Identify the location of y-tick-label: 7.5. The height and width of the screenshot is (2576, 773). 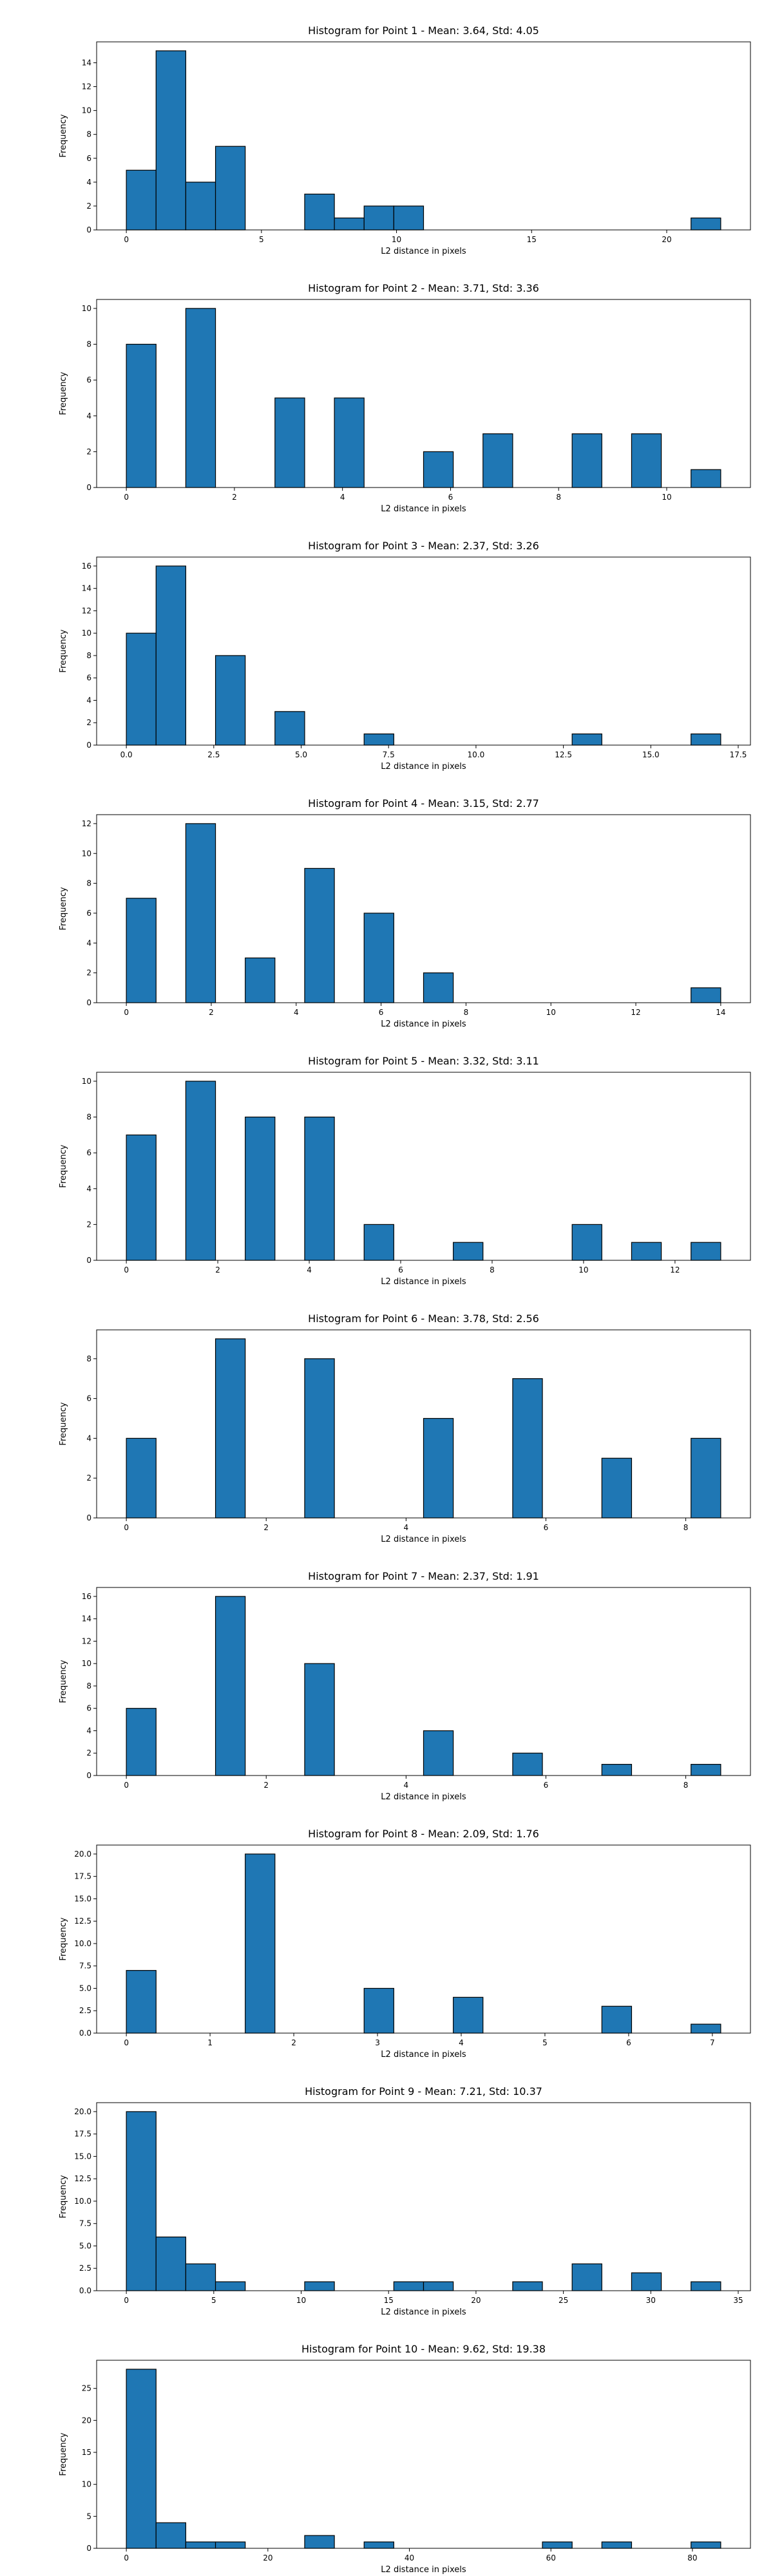
(85, 1966).